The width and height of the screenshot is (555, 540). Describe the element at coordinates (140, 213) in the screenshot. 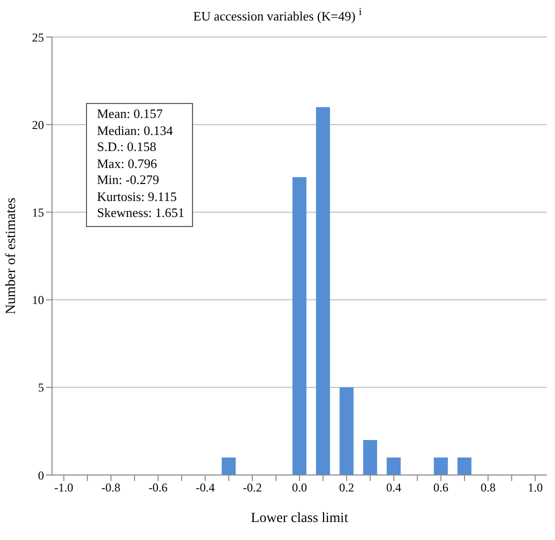

I see `annotation: Skewness: 1.651` at that location.